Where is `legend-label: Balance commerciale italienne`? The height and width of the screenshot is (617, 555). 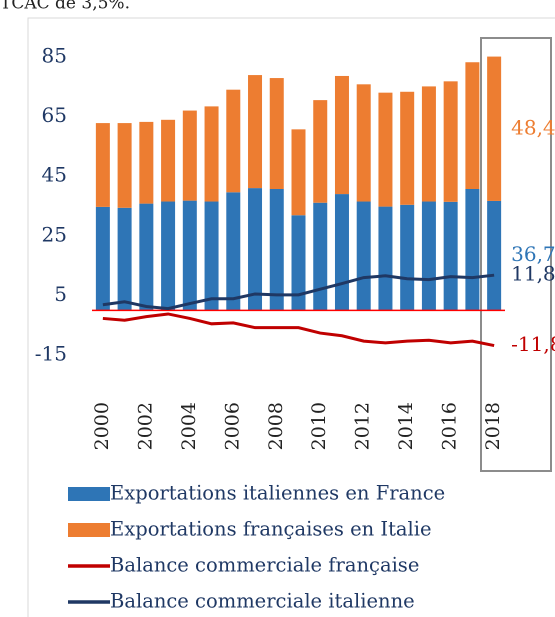 legend-label: Balance commerciale italienne is located at coordinates (262, 601).